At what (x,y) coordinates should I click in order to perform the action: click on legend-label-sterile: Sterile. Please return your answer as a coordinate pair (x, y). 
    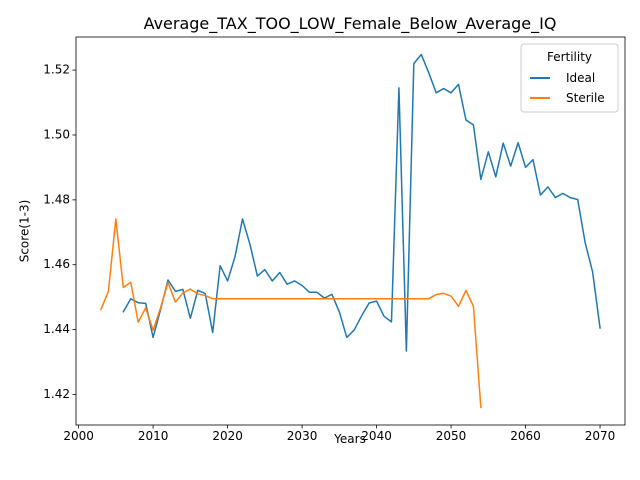
    Looking at the image, I should click on (585, 98).